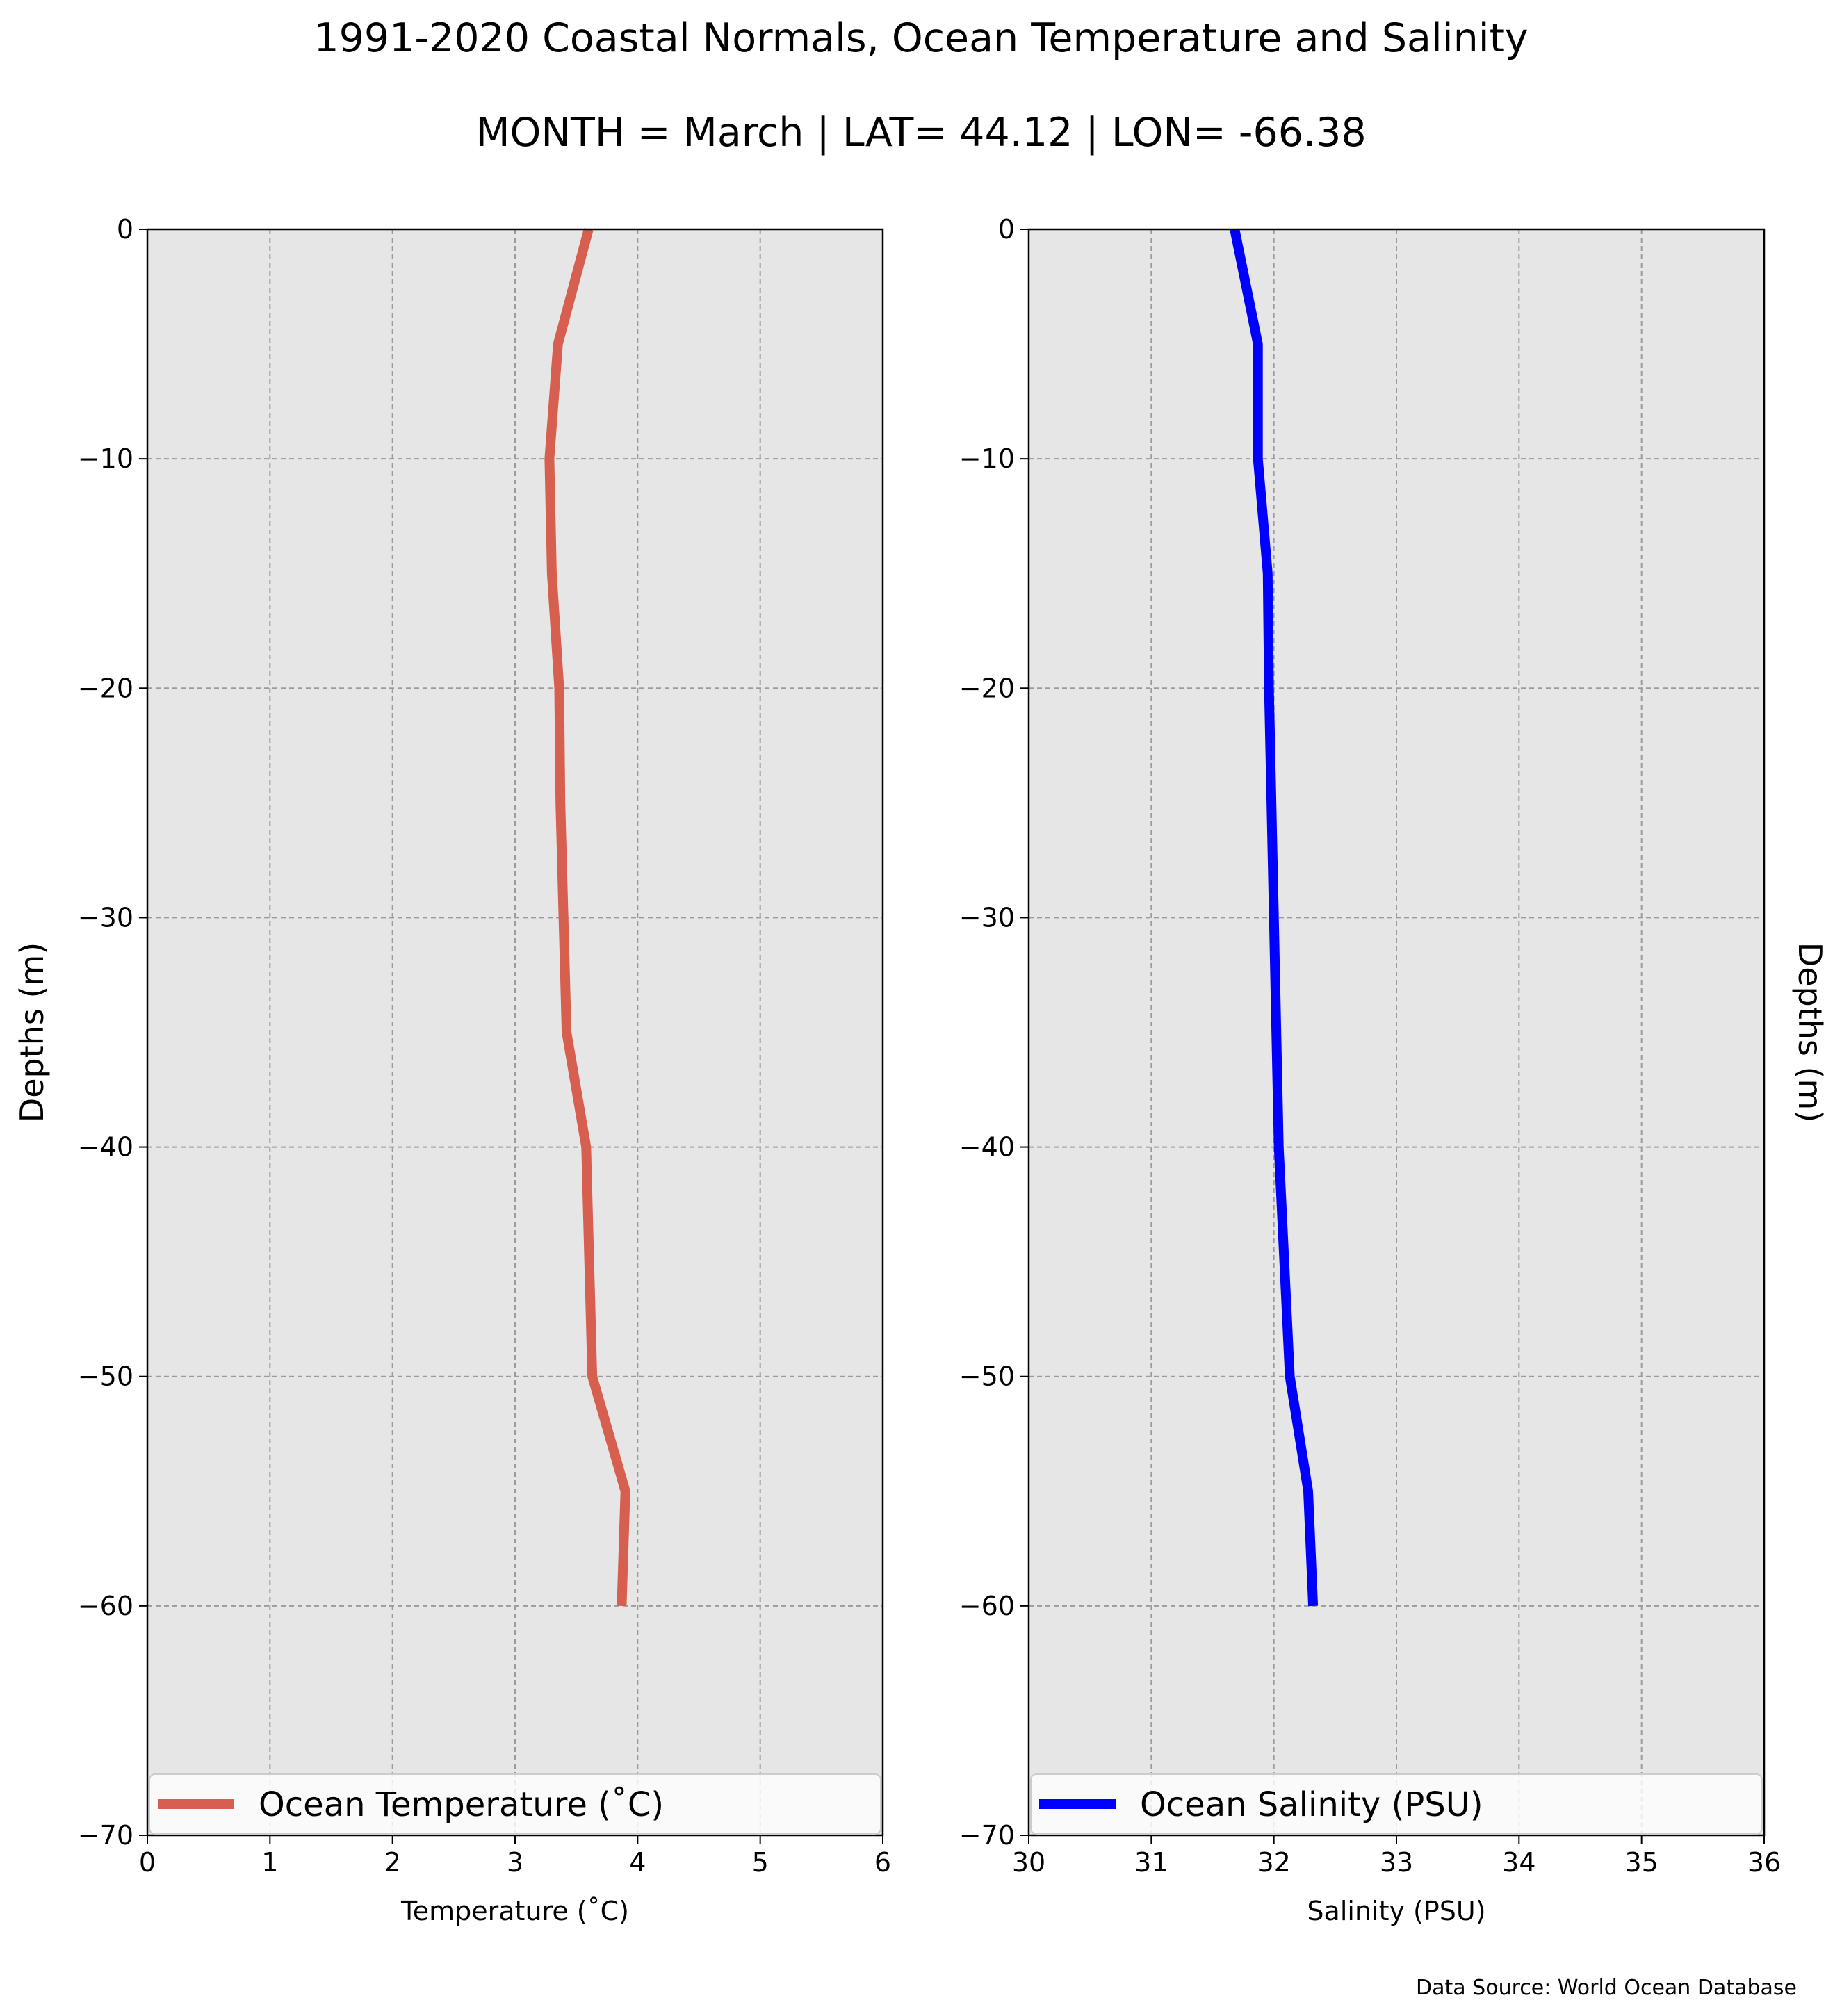 This screenshot has width=1842, height=2016. I want to click on temperature-x-tick-label: 5, so click(760, 1863).